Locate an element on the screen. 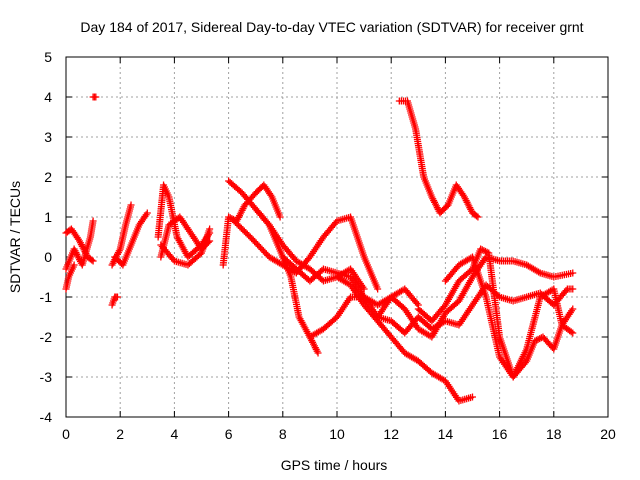 Image resolution: width=640 pixels, height=480 pixels. series-seg-k is located at coordinates (251, 225).